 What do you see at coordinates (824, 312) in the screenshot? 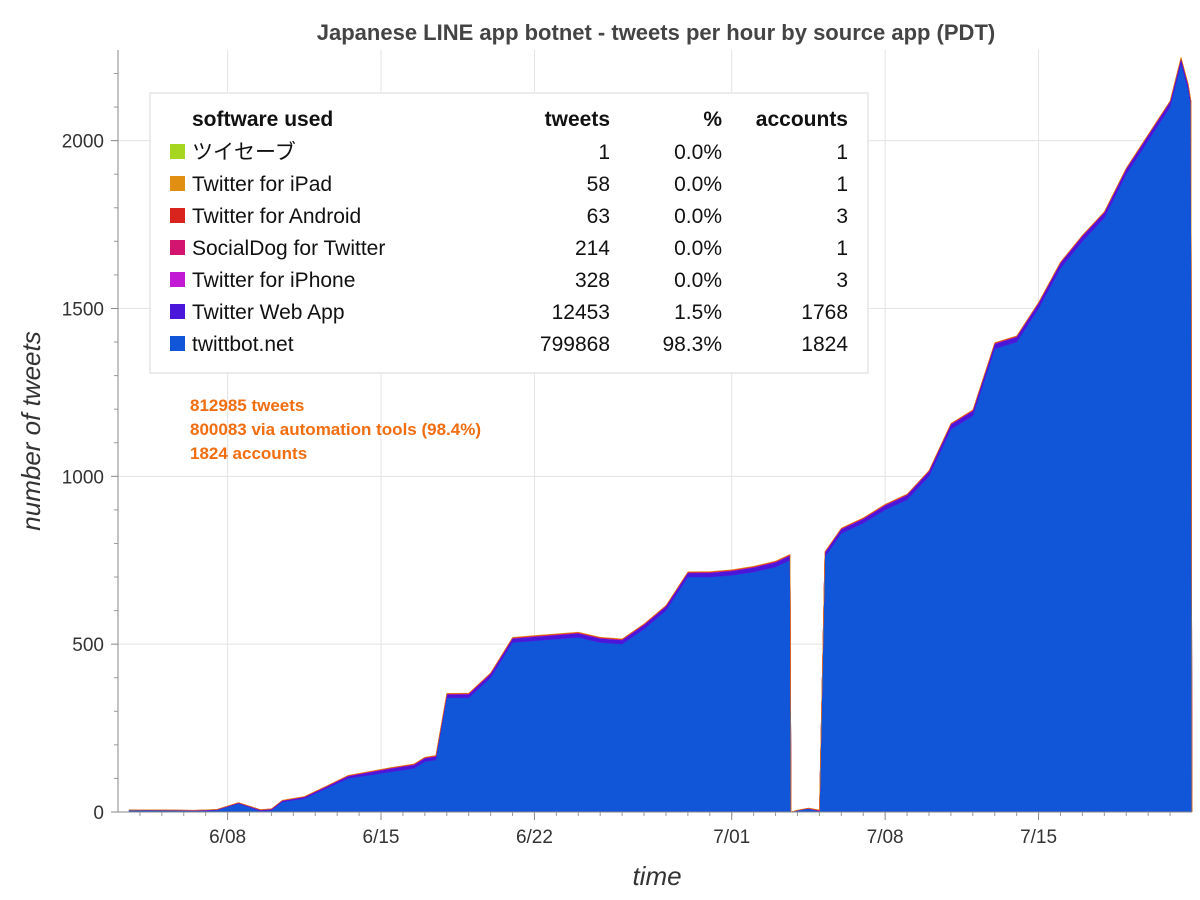
I see `legend-accounts: 1768` at bounding box center [824, 312].